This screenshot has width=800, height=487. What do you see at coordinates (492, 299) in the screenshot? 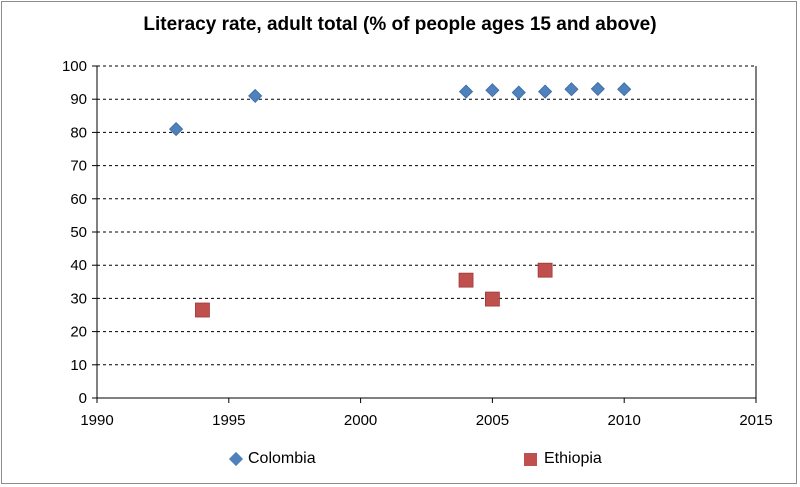
I see `ethiopia-point-2005` at bounding box center [492, 299].